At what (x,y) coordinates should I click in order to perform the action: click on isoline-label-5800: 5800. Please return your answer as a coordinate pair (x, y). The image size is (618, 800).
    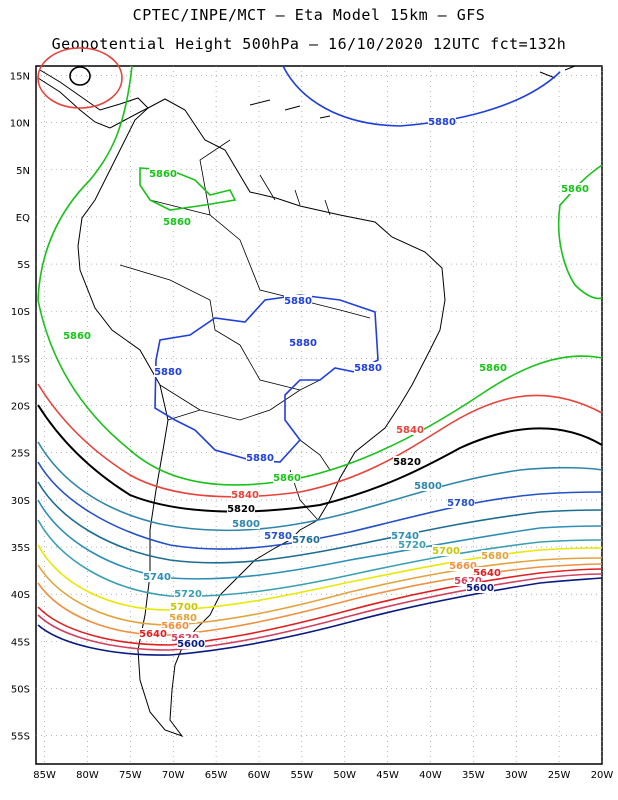
    Looking at the image, I should click on (246, 524).